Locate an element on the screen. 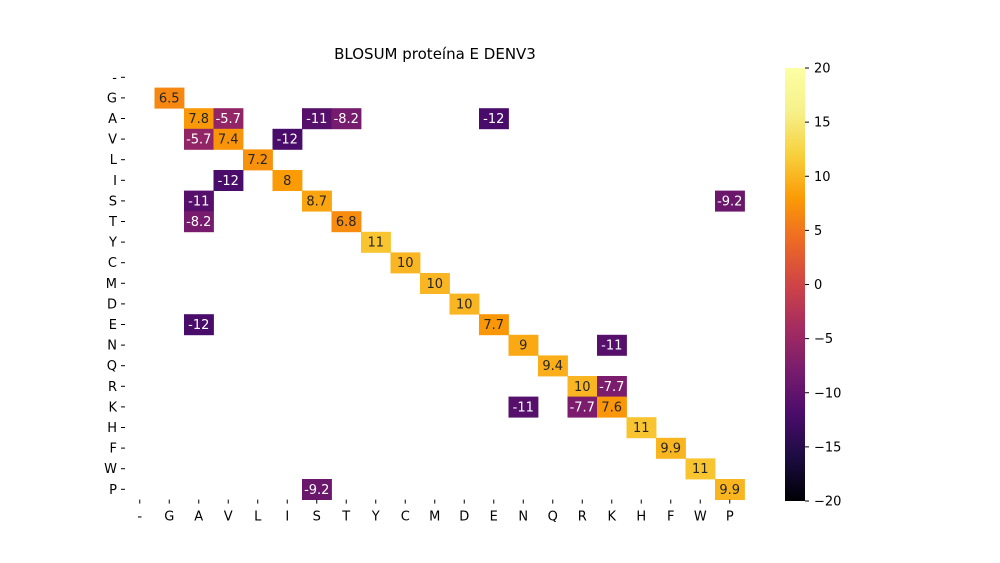  cell-label-S-S: 8.7 is located at coordinates (316, 201).